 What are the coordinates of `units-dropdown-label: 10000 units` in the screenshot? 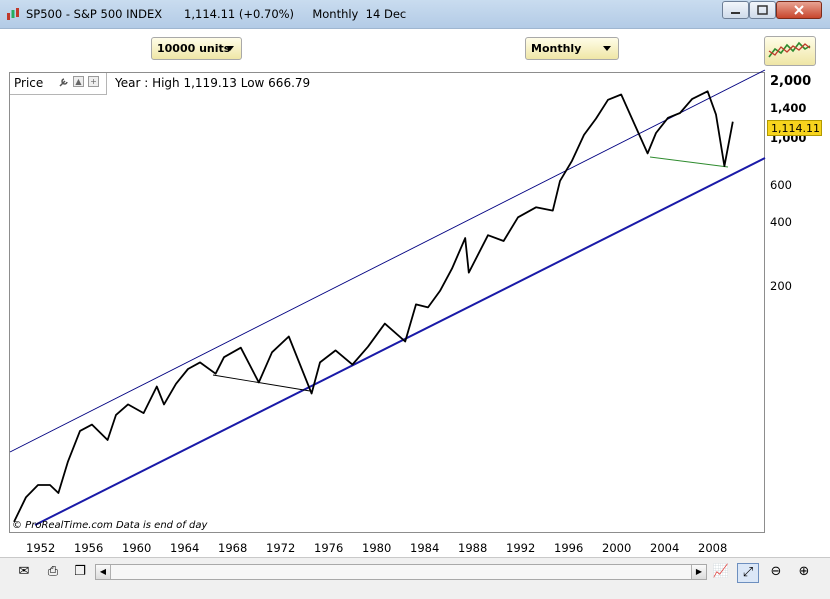 It's located at (194, 48).